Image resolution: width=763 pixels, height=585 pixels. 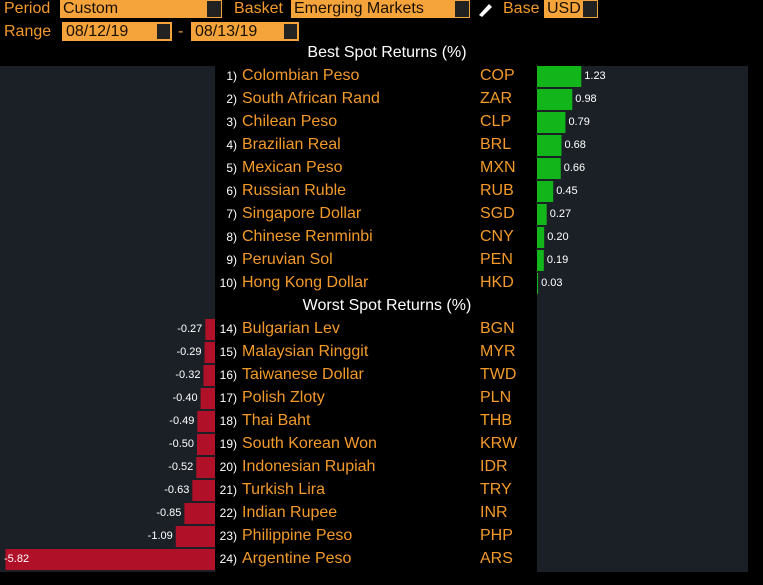 I want to click on value-label: -0.49, so click(x=181, y=421).